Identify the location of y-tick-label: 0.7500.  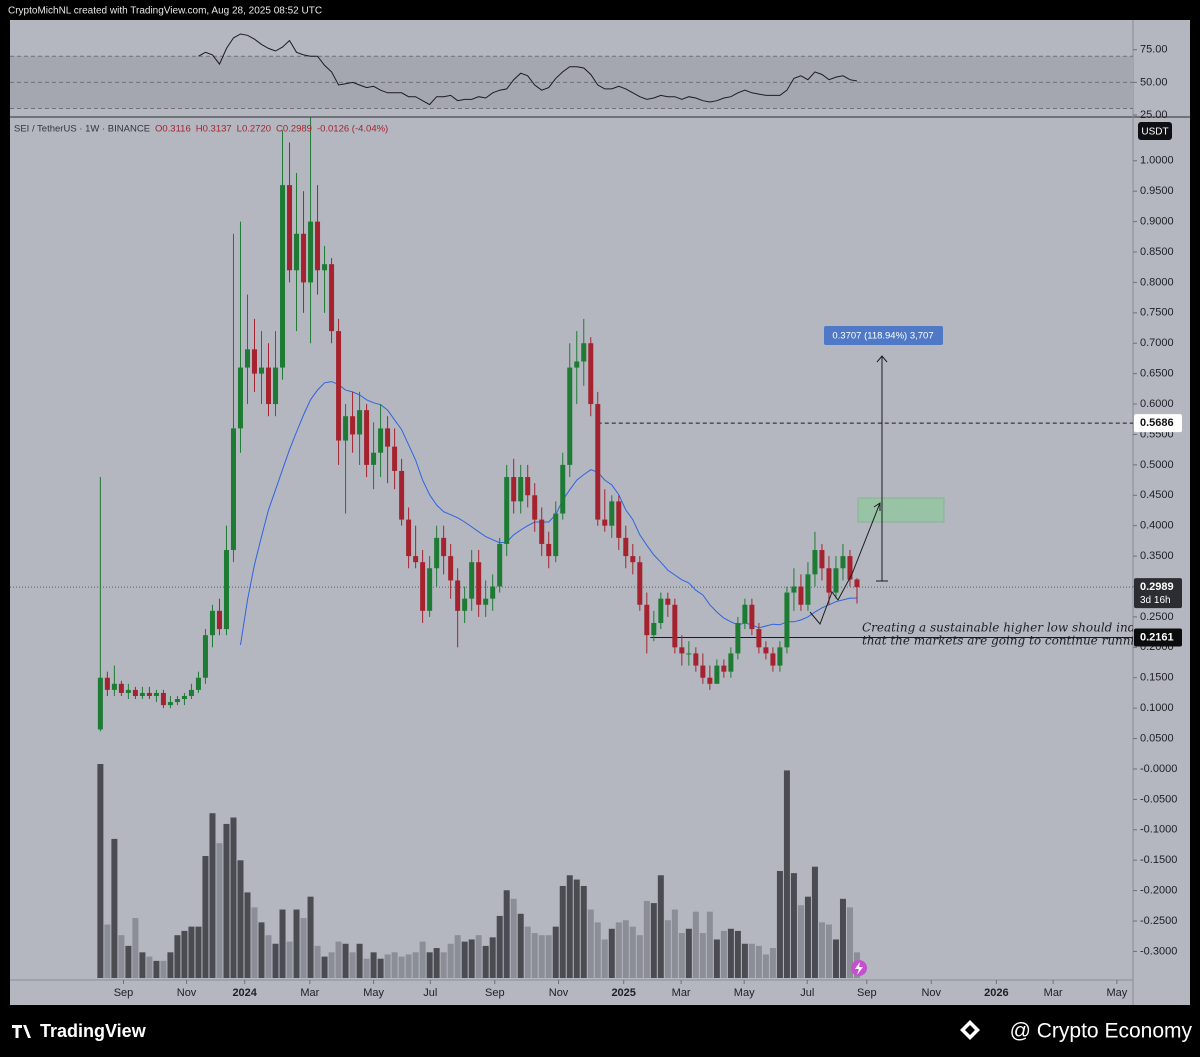
(1157, 313).